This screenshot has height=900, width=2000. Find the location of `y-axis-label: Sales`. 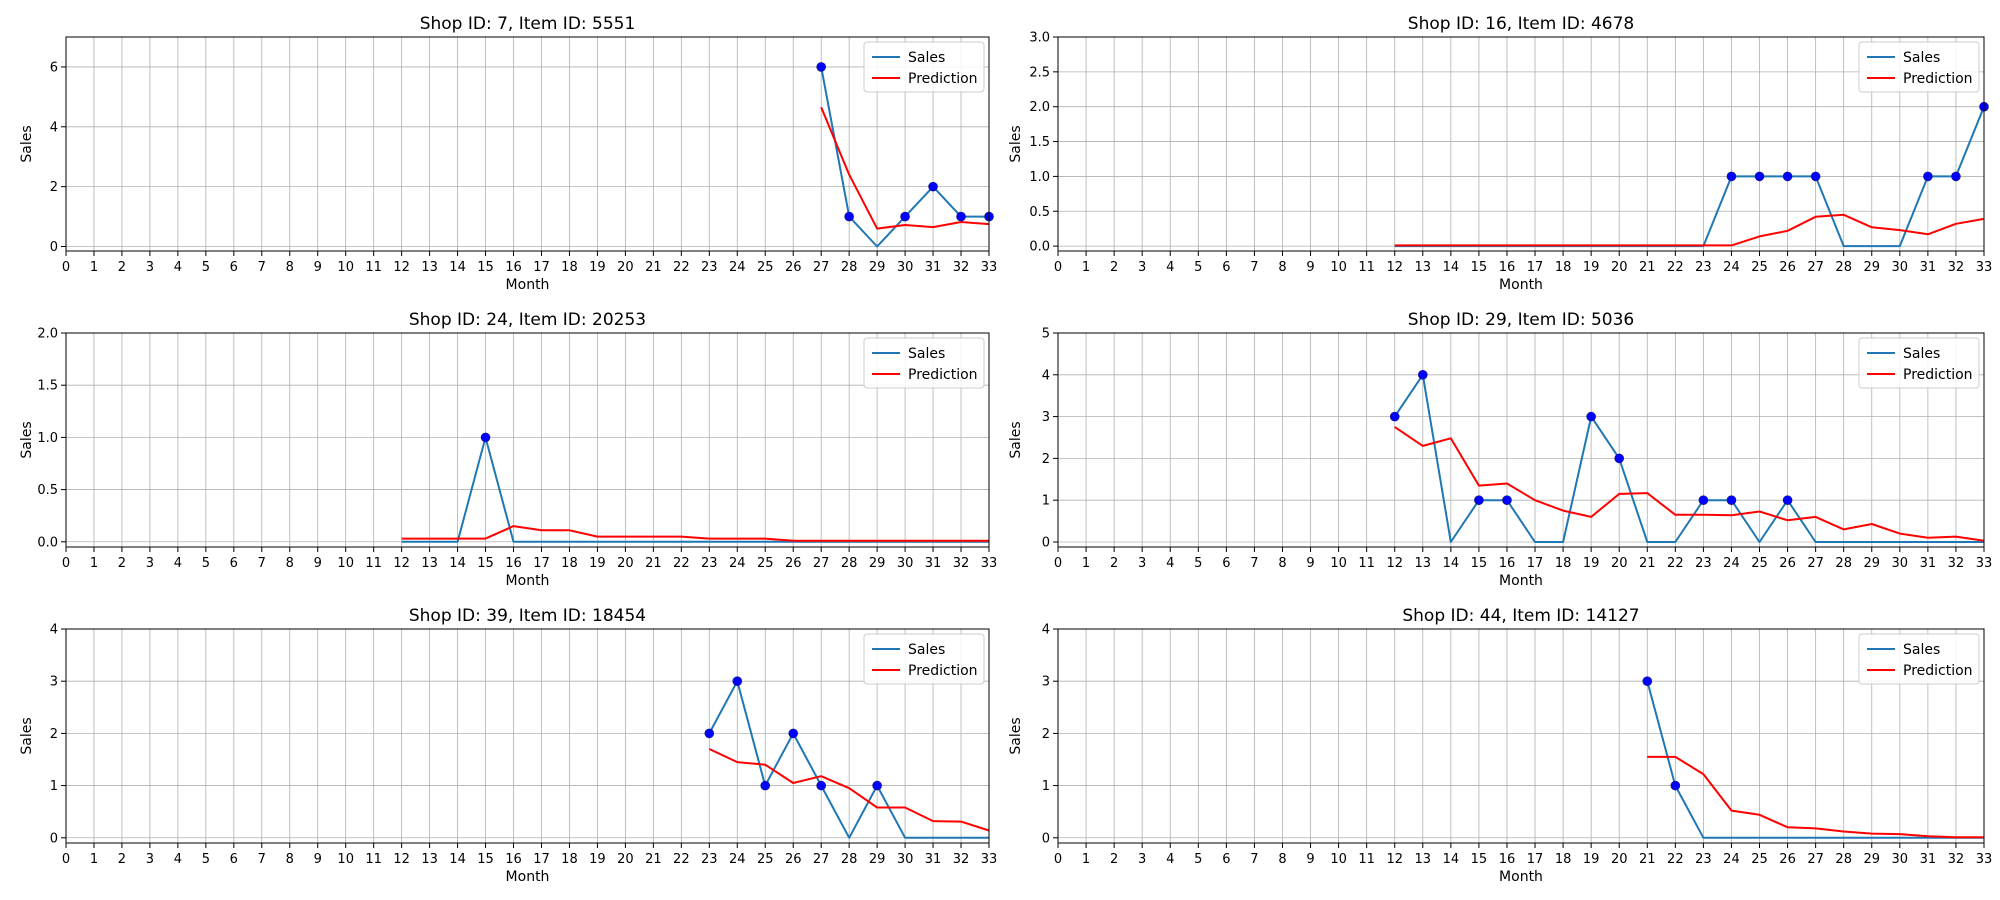

y-axis-label: Sales is located at coordinates (27, 439).